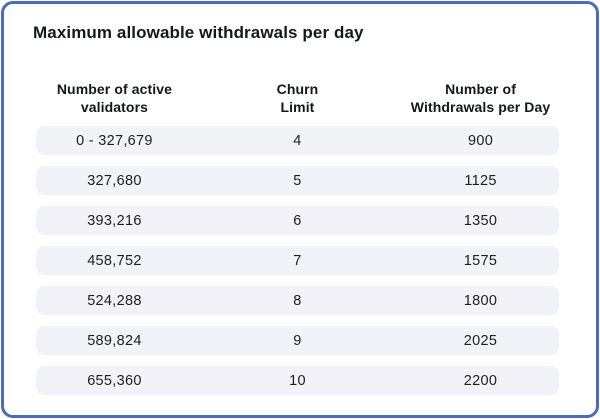  I want to click on column-header-validators-line2: validators, so click(114, 107).